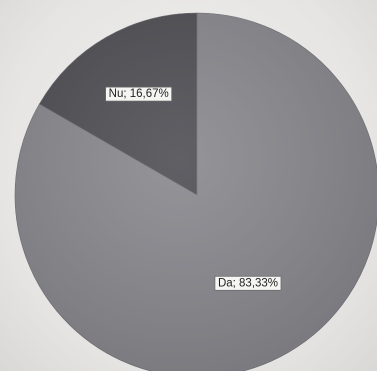  I want to click on data-label-text-da: Da; 83,33%, so click(248, 283).